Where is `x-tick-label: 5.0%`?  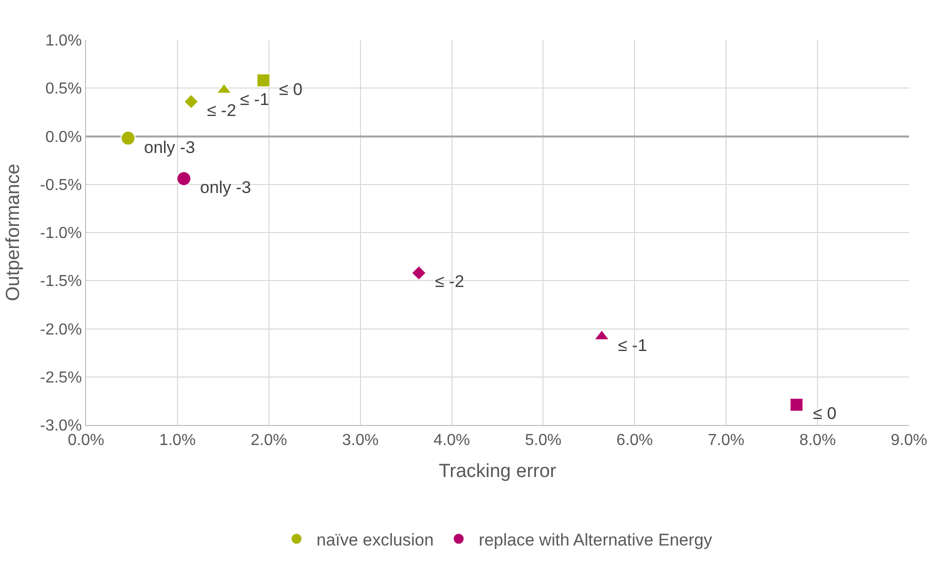 x-tick-label: 5.0% is located at coordinates (543, 441).